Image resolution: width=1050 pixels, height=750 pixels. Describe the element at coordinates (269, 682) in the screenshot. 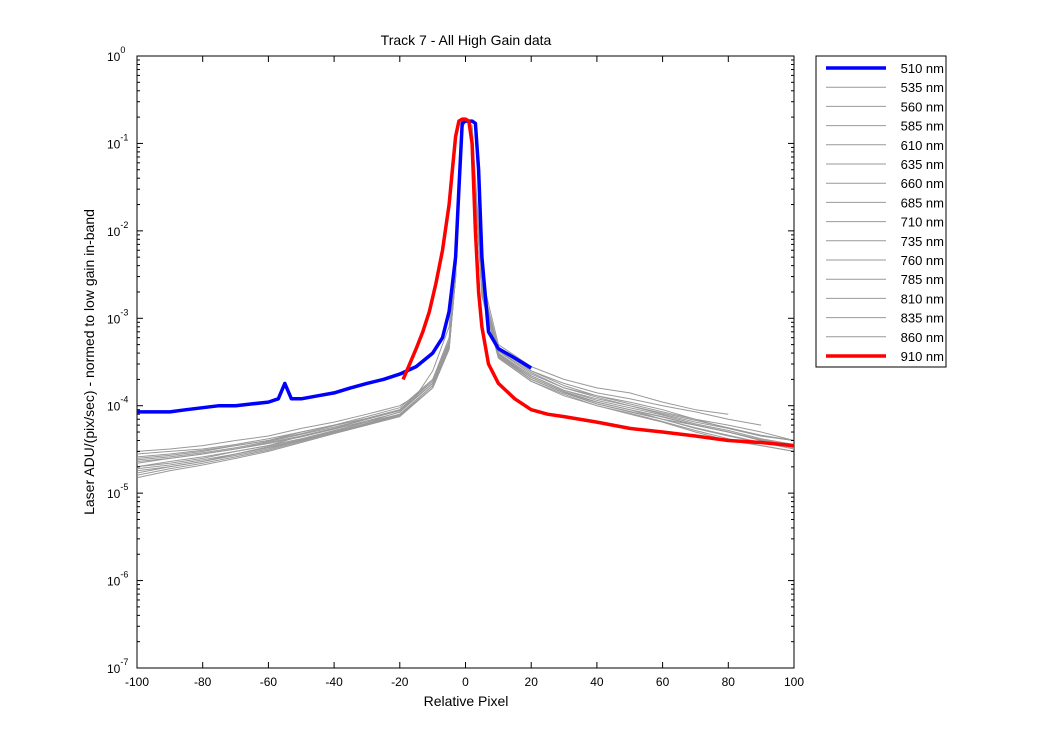

I see `x-tick-label: -60` at that location.